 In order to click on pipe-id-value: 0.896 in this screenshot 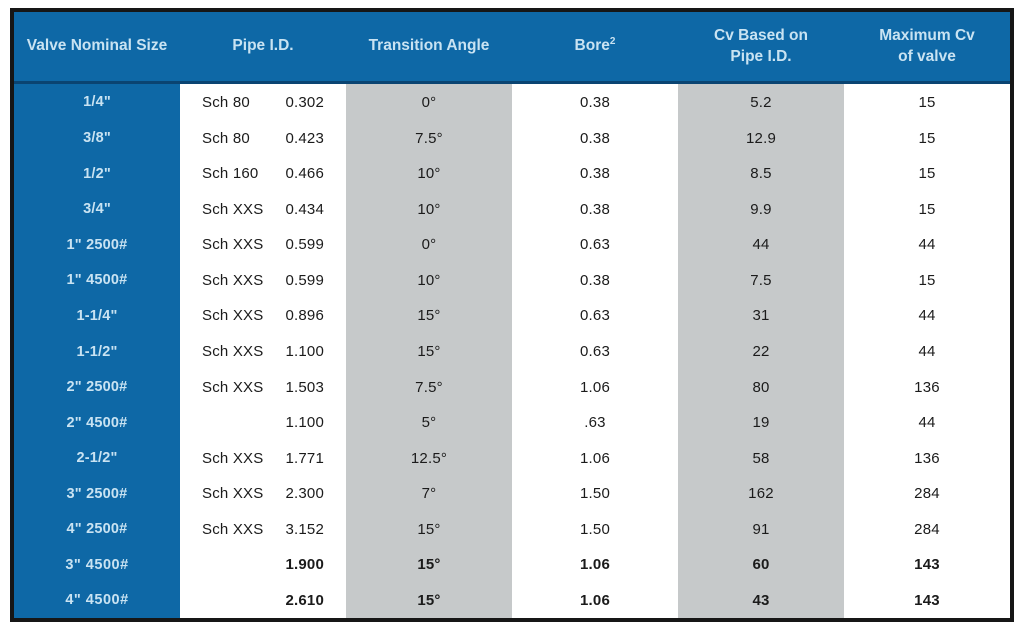, I will do `click(304, 316)`.